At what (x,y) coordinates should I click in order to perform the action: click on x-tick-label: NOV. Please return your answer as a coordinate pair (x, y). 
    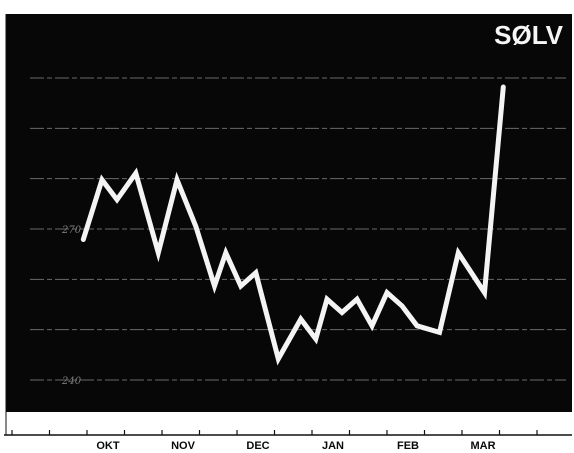
    Looking at the image, I should click on (183, 446).